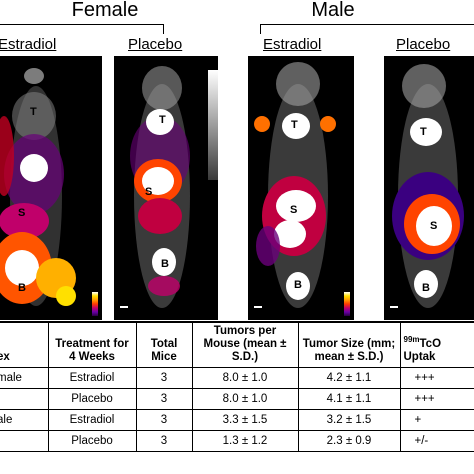 This screenshot has width=474, height=474. I want to click on cell-size: 3.2 ± 1.5, so click(349, 420).